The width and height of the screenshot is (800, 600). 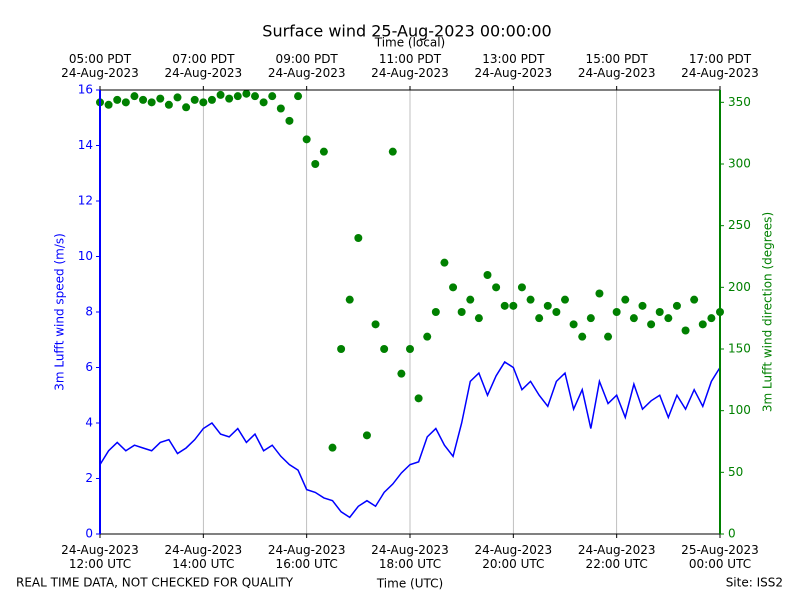 I want to click on x2-axis-label: Time (local), so click(x=410, y=43).